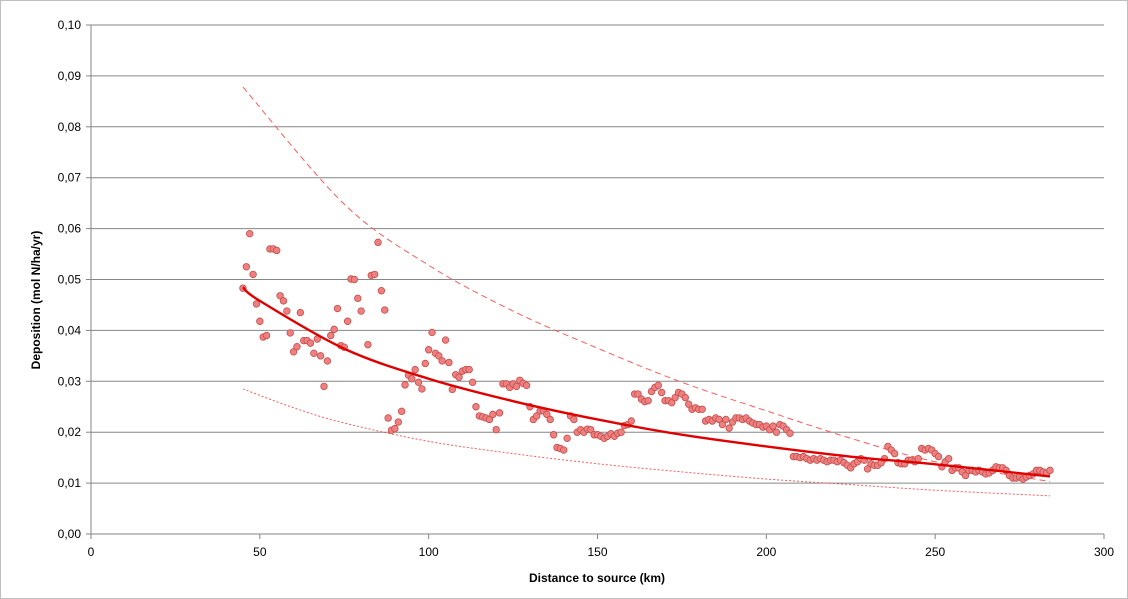 This screenshot has width=1128, height=599. What do you see at coordinates (70, 127) in the screenshot?
I see `y-tick-label: 0,08` at bounding box center [70, 127].